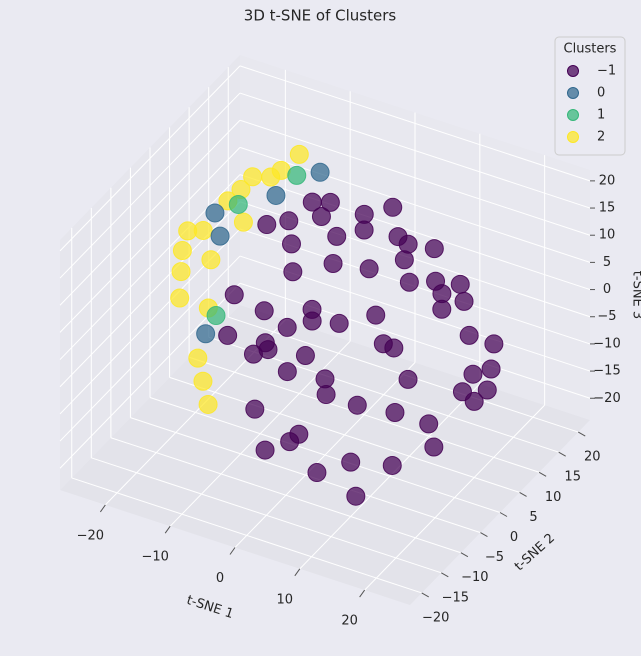 The width and height of the screenshot is (641, 656). I want to click on y-tick-label: −10, so click(474, 577).